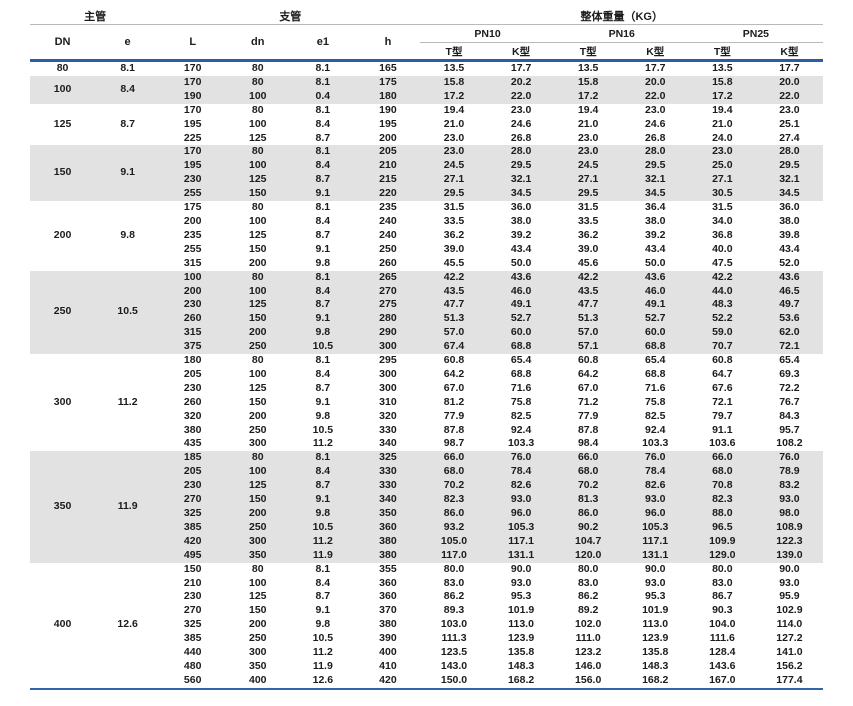  Describe the element at coordinates (454, 665) in the screenshot. I see `table-cell: 143.0` at that location.